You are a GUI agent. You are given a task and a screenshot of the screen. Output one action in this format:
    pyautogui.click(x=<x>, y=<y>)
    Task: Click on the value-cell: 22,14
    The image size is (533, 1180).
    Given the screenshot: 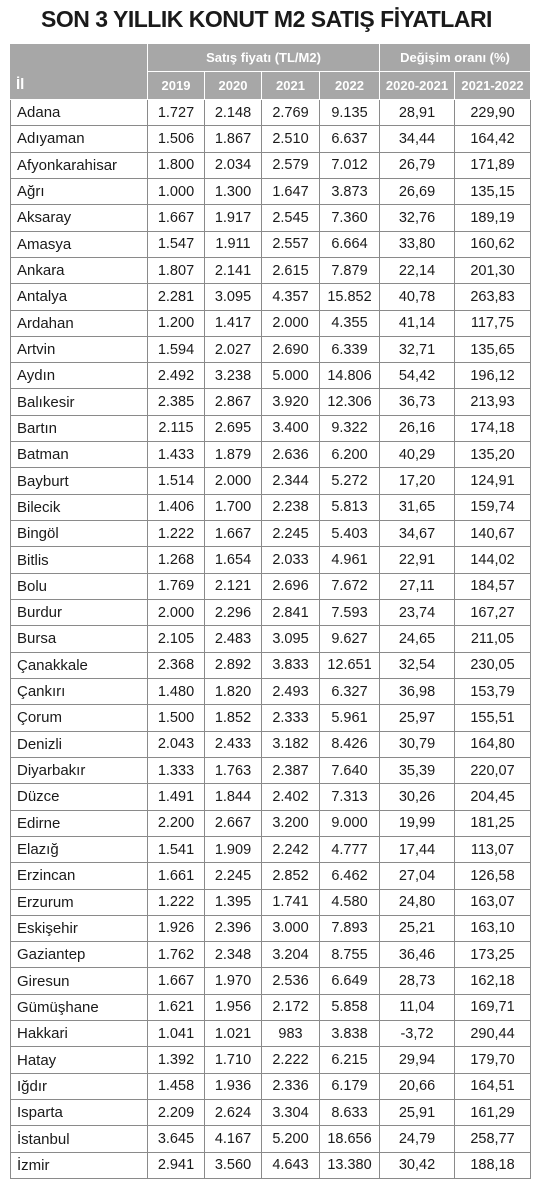 What is the action you would take?
    pyautogui.click(x=417, y=271)
    